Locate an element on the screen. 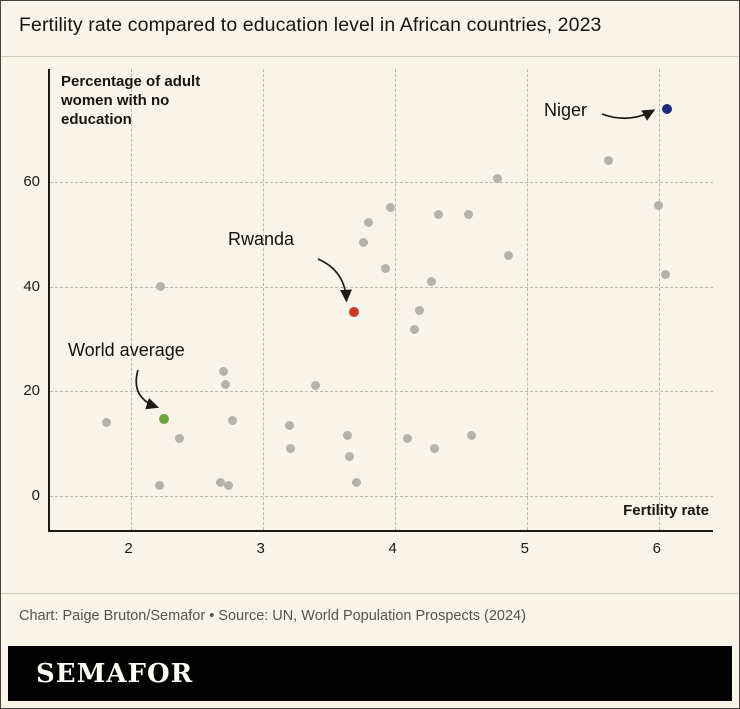  annotation-label-niger: Niger is located at coordinates (566, 110).